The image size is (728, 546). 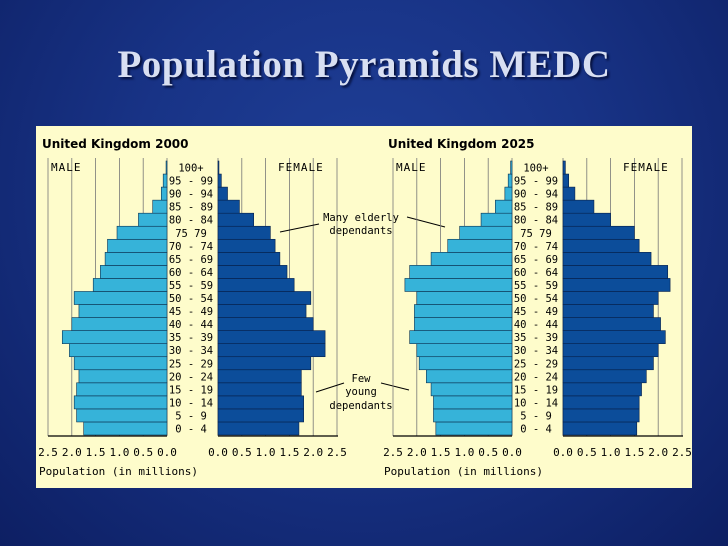 I want to click on age-group-label: 55 - 59, so click(x=536, y=286).